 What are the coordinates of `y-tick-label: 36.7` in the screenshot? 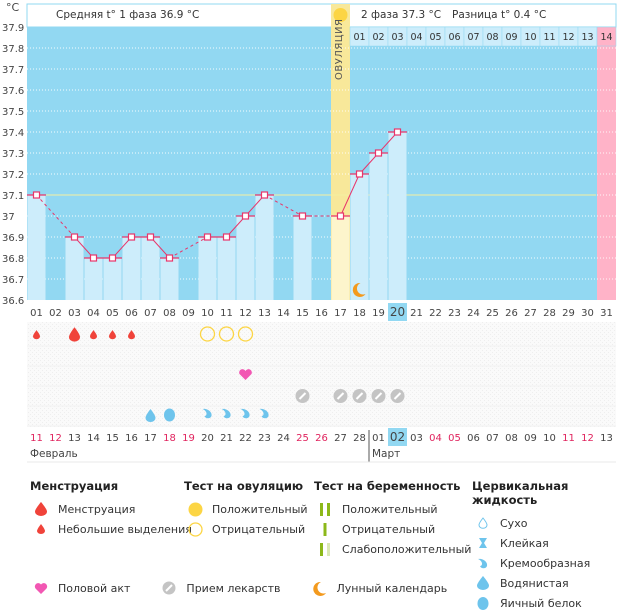 It's located at (13, 280).